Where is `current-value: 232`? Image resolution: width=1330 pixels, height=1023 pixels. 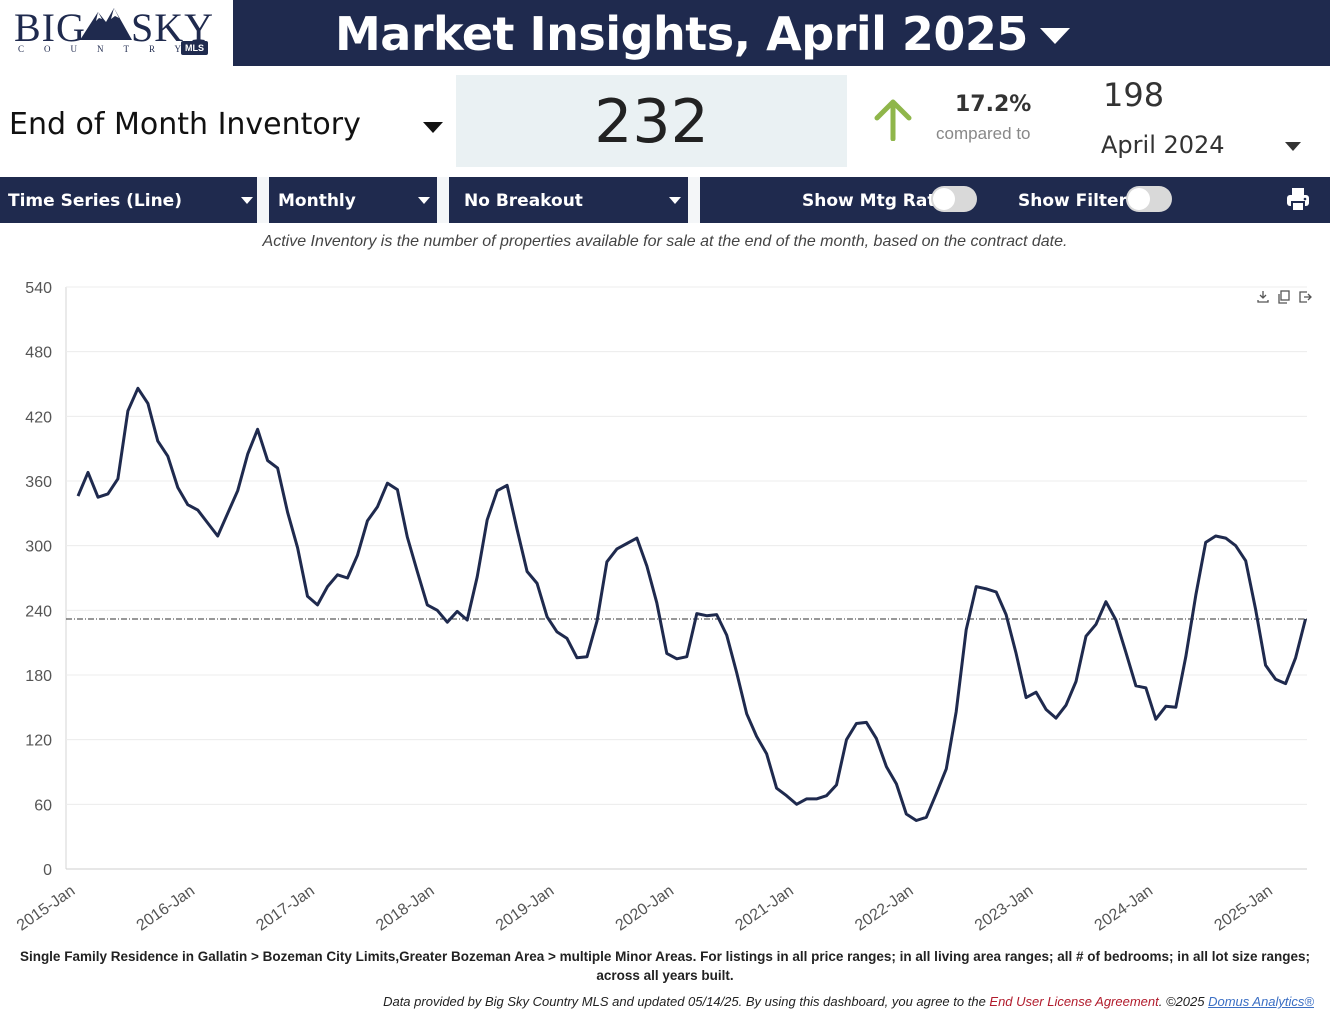 current-value: 232 is located at coordinates (651, 122).